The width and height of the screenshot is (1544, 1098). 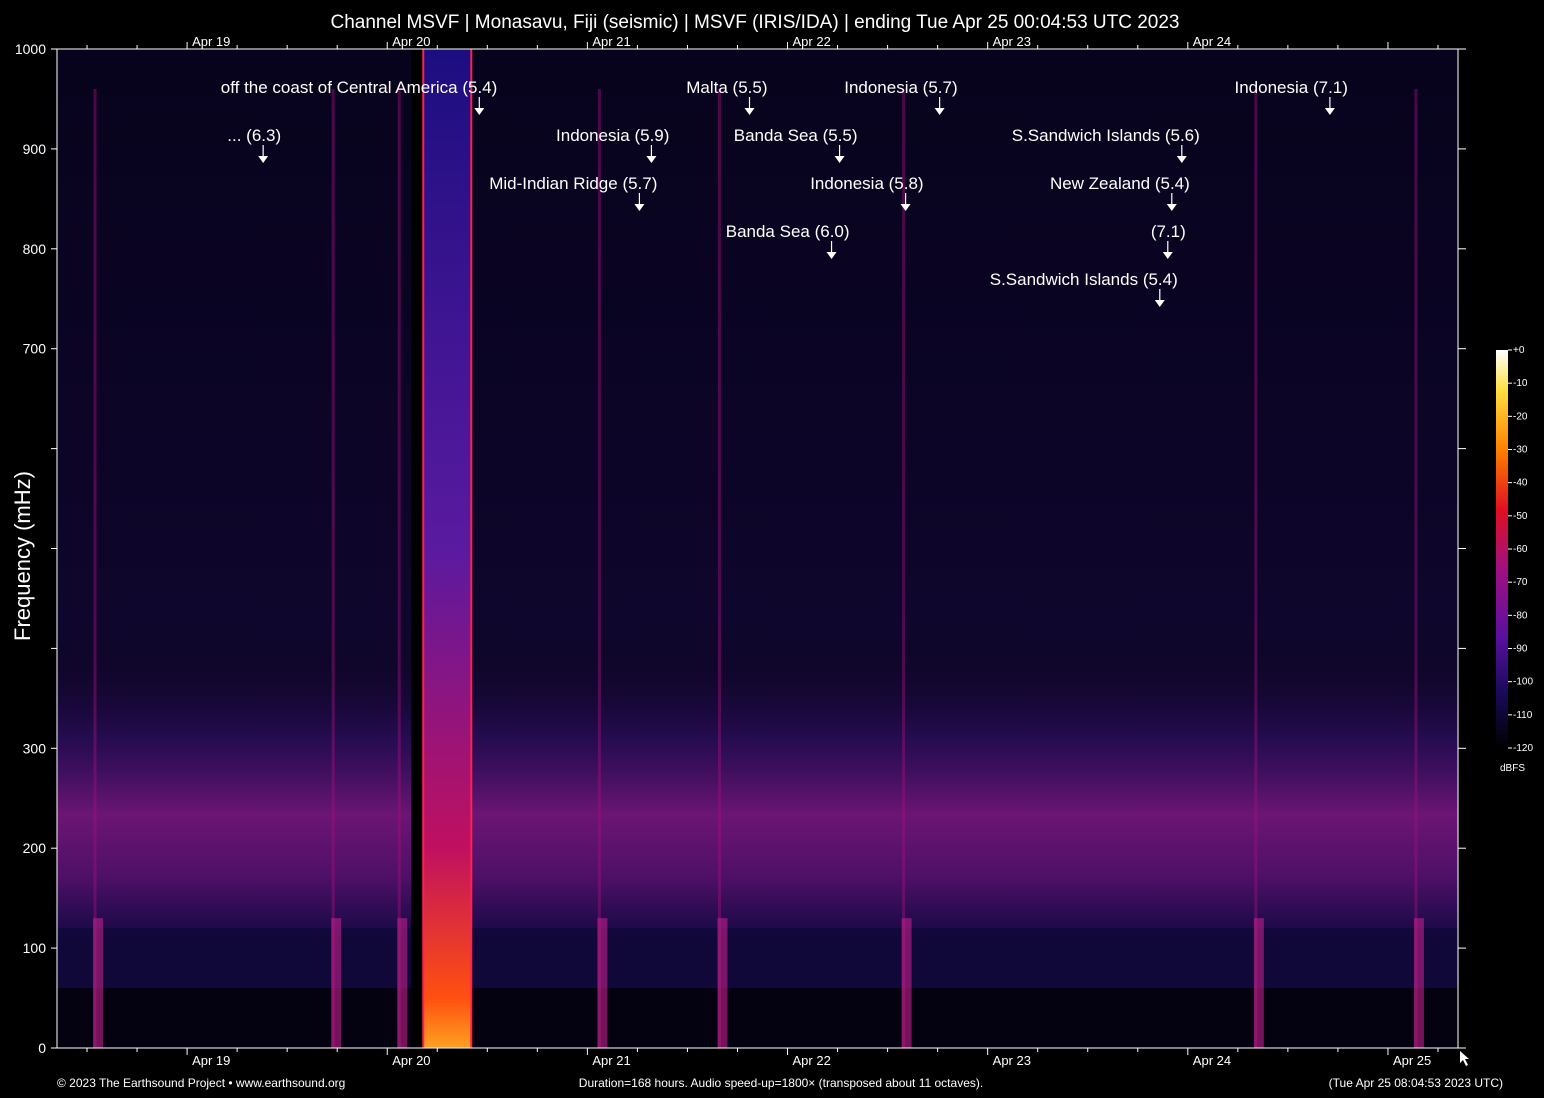 I want to click on event-label: Indonesia (5.9), so click(x=612, y=135).